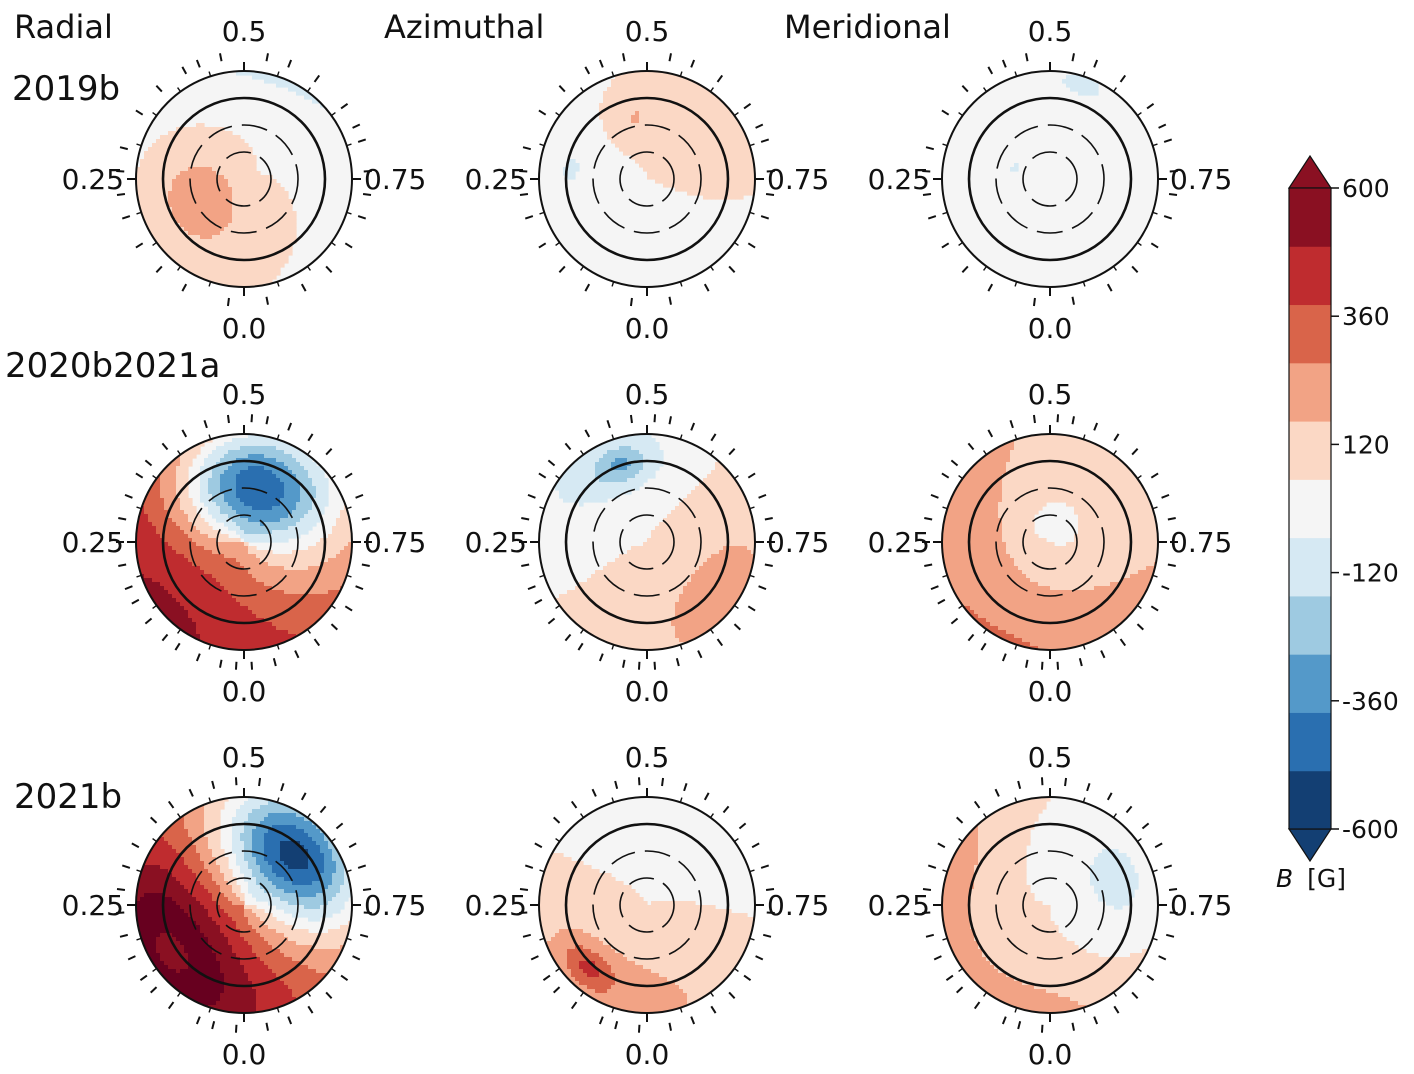  Describe the element at coordinates (496, 179) in the screenshot. I see `phase-label-left: 0.25` at that location.